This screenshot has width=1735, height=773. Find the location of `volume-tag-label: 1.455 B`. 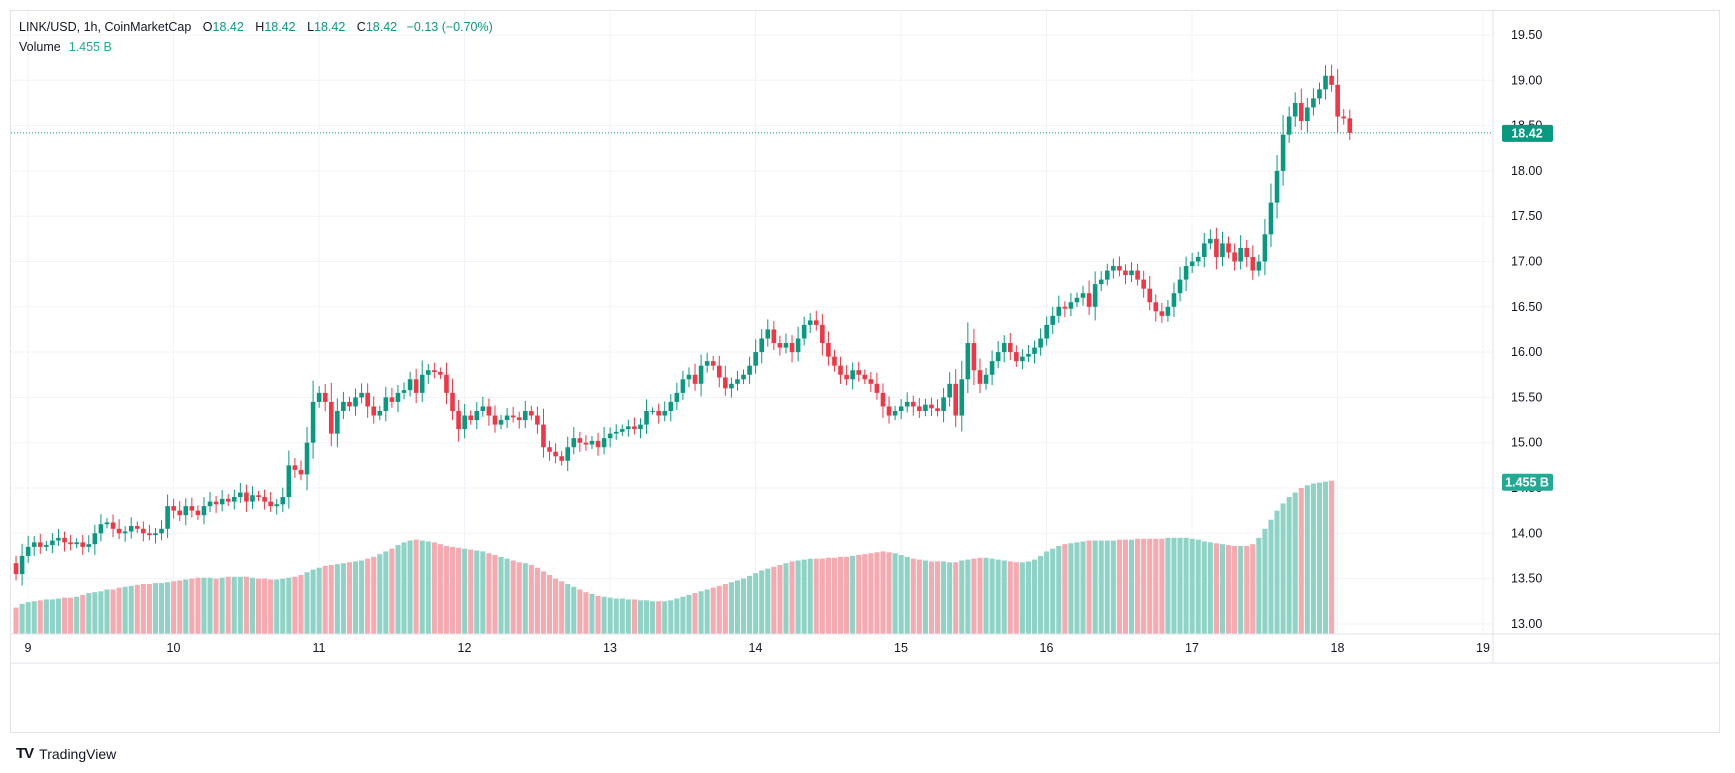

volume-tag-label: 1.455 B is located at coordinates (1527, 482).